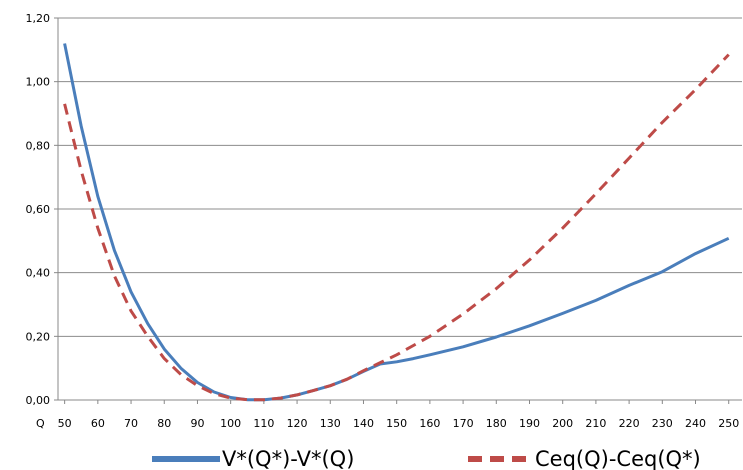 This screenshot has width=743, height=470. I want to click on x-tick-label: 50, so click(65, 423).